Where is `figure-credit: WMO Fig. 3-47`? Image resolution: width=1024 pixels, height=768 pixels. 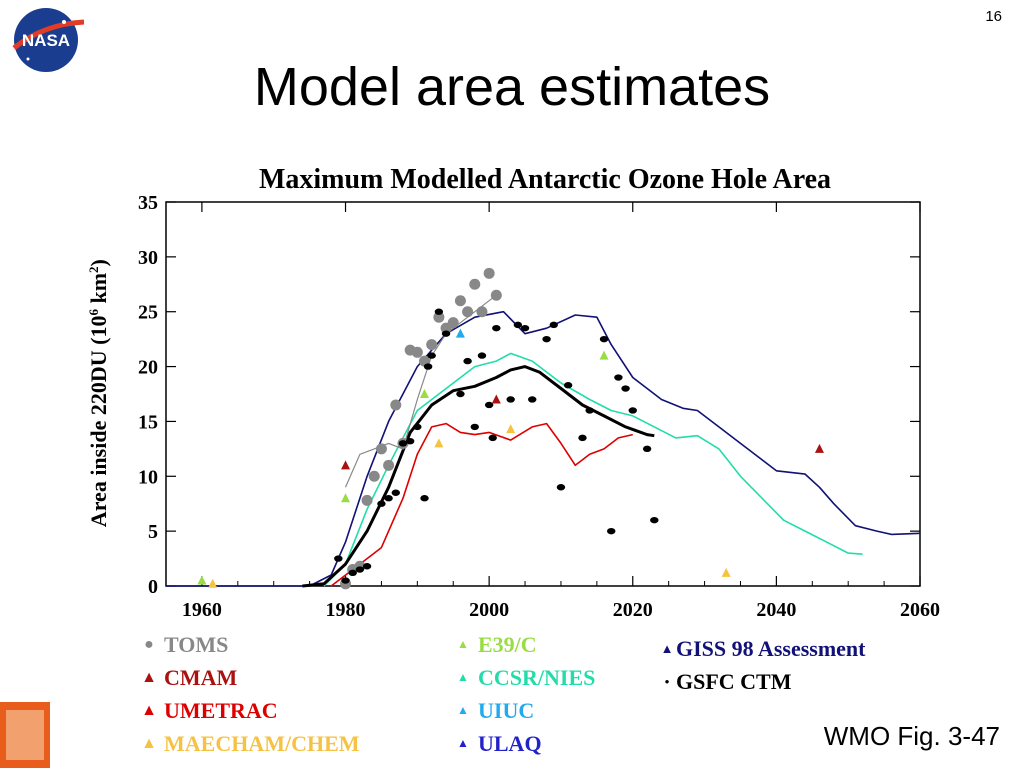
figure-credit: WMO Fig. 3-47 is located at coordinates (911, 736).